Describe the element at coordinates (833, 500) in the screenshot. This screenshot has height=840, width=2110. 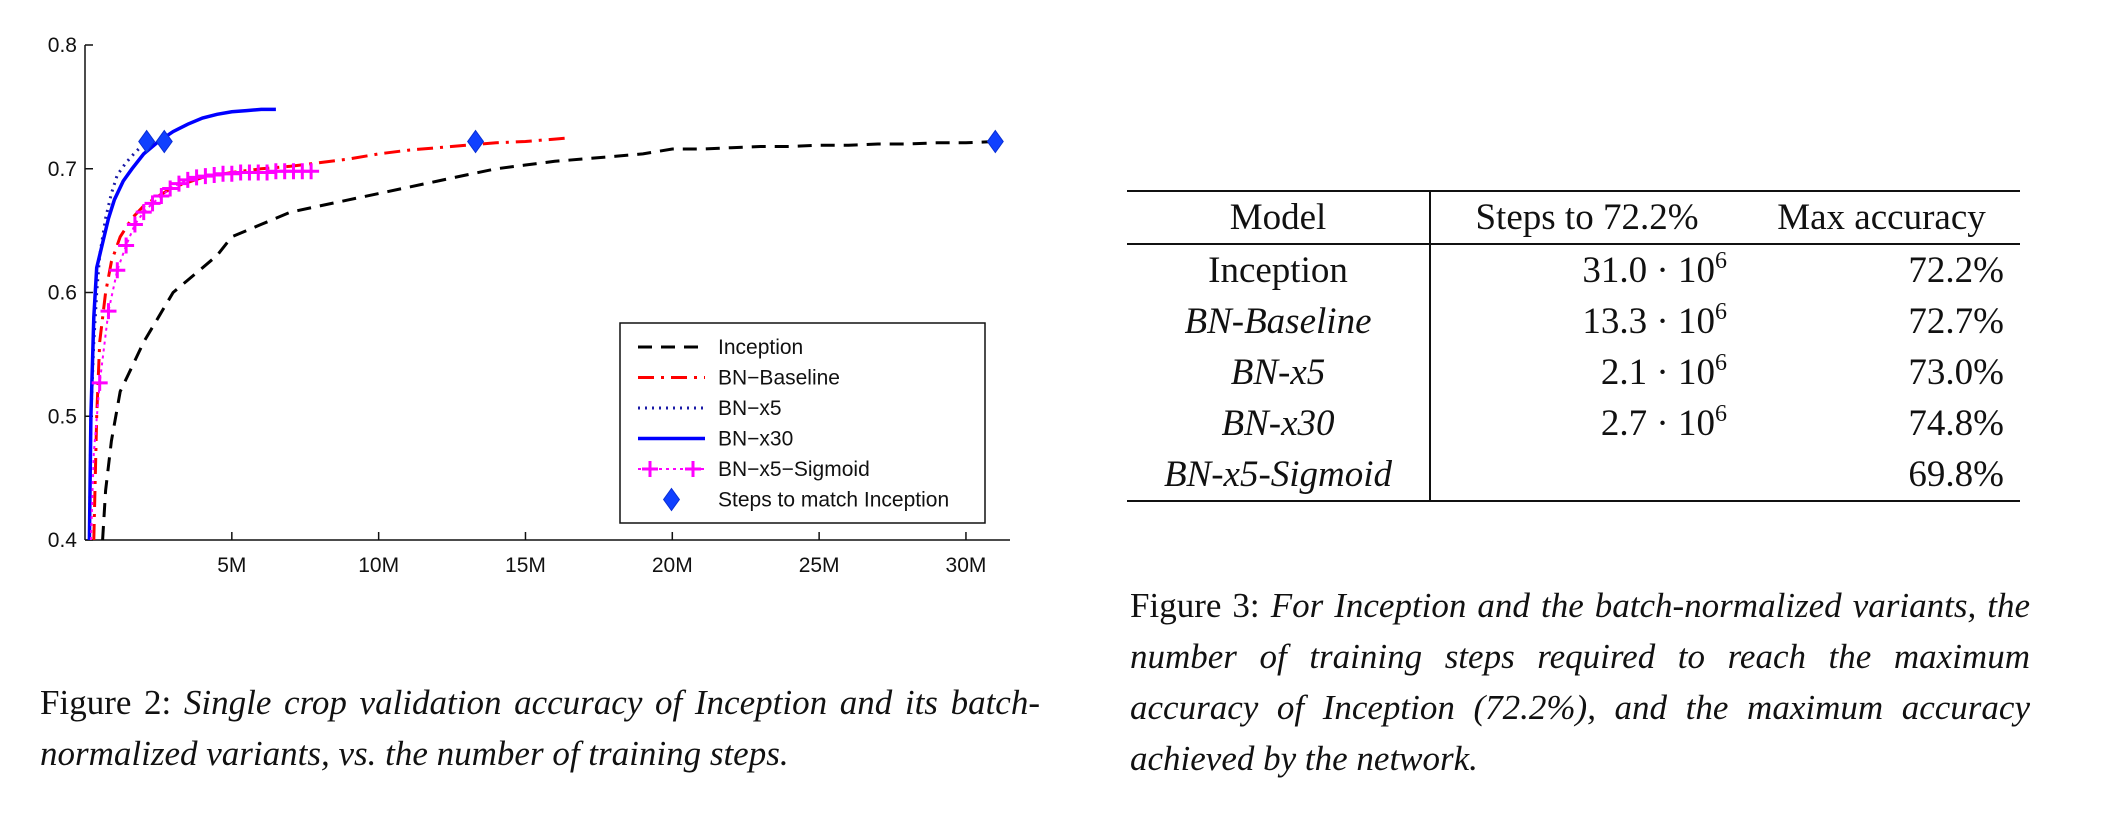
I see `legend-label: Steps to match Inception` at that location.